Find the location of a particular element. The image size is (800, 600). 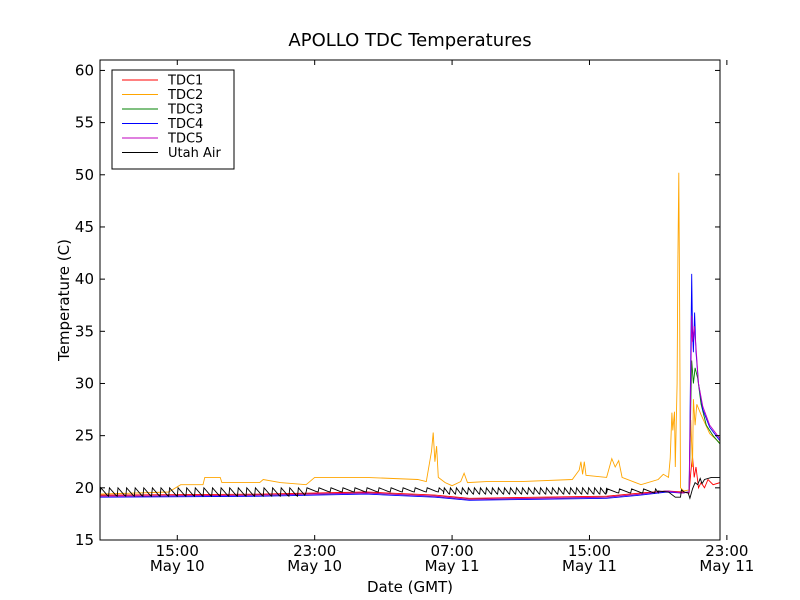

legend-box is located at coordinates (173, 119).